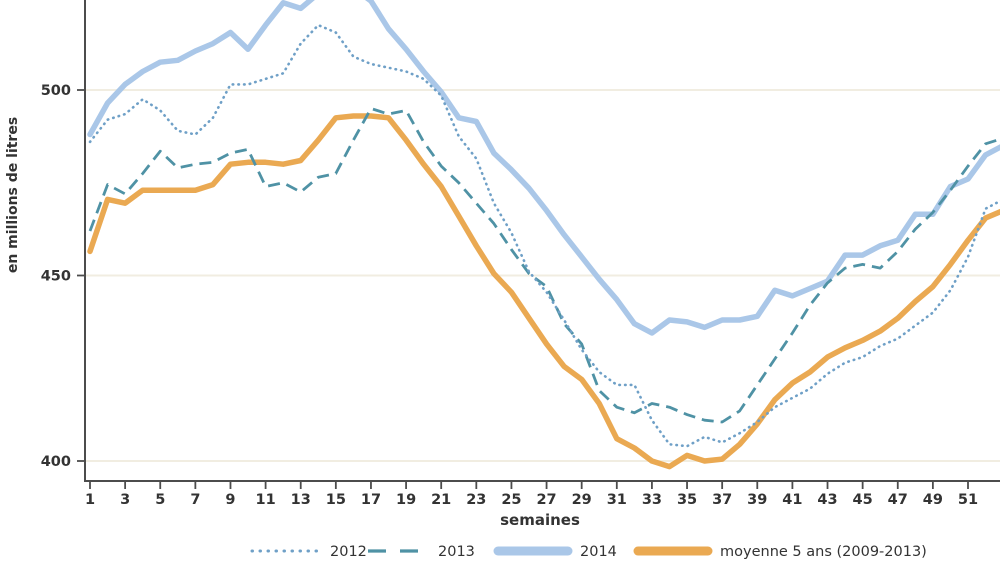 The image size is (1000, 561). I want to click on legend-label: 2012, so click(348, 552).